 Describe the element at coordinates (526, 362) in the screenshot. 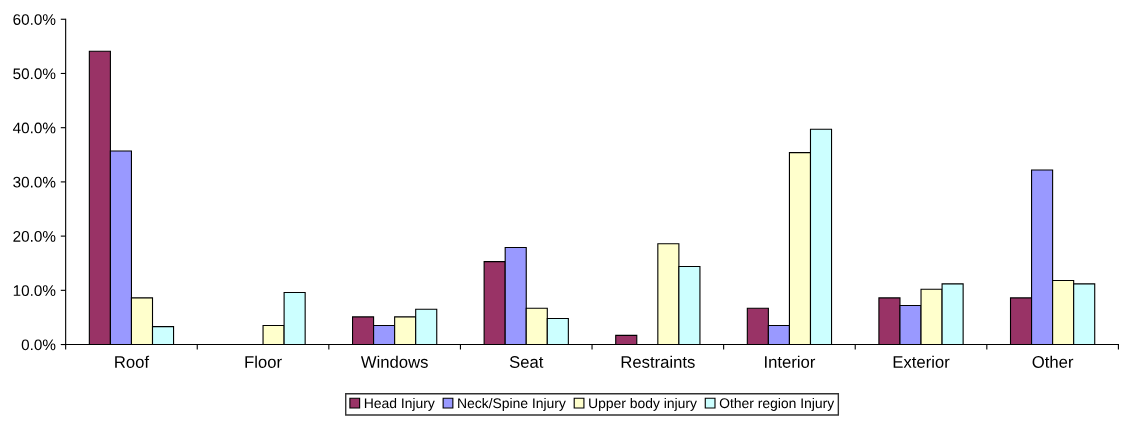

I see `x-tick-label: Seat` at that location.